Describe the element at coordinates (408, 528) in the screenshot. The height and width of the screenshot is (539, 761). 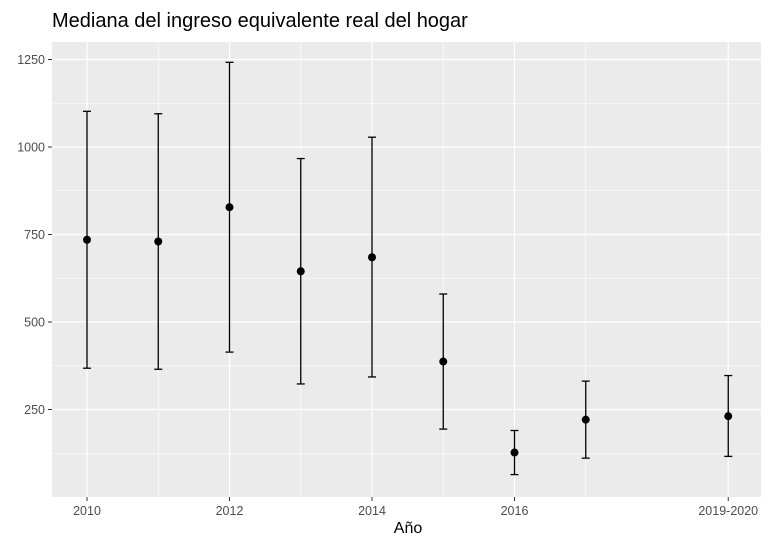
I see `x-axis-label: Año` at that location.